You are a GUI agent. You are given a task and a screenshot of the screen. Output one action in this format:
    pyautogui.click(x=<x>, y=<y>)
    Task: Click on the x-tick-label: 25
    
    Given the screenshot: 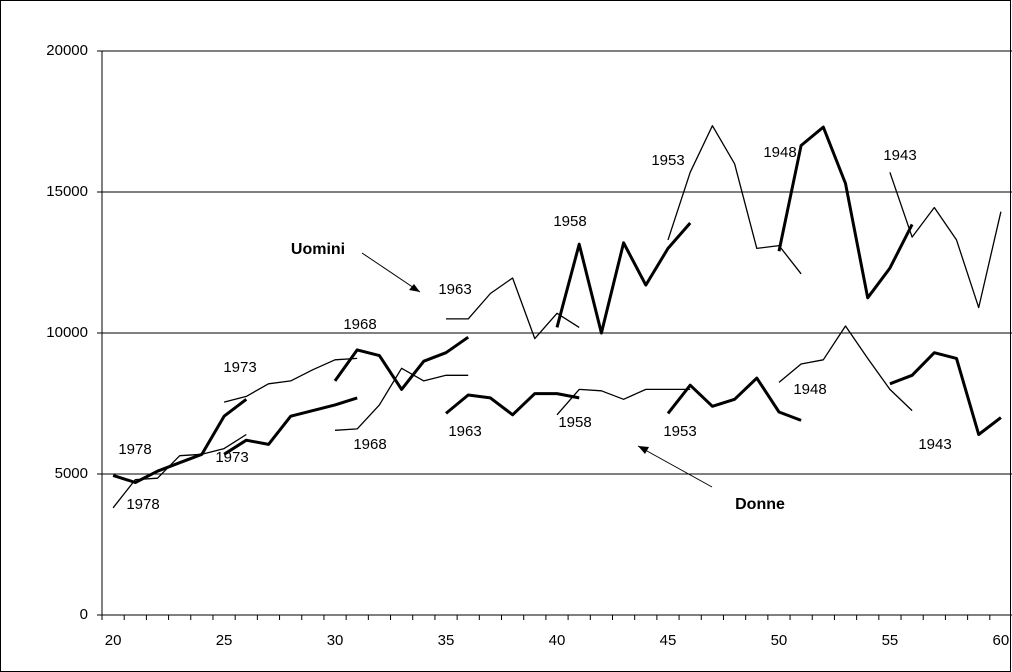 What is the action you would take?
    pyautogui.click(x=224, y=640)
    